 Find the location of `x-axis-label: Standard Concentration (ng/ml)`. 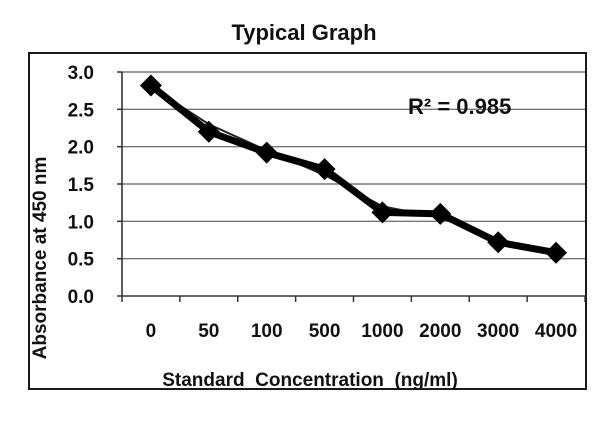

x-axis-label: Standard Concentration (ng/ml) is located at coordinates (310, 380).